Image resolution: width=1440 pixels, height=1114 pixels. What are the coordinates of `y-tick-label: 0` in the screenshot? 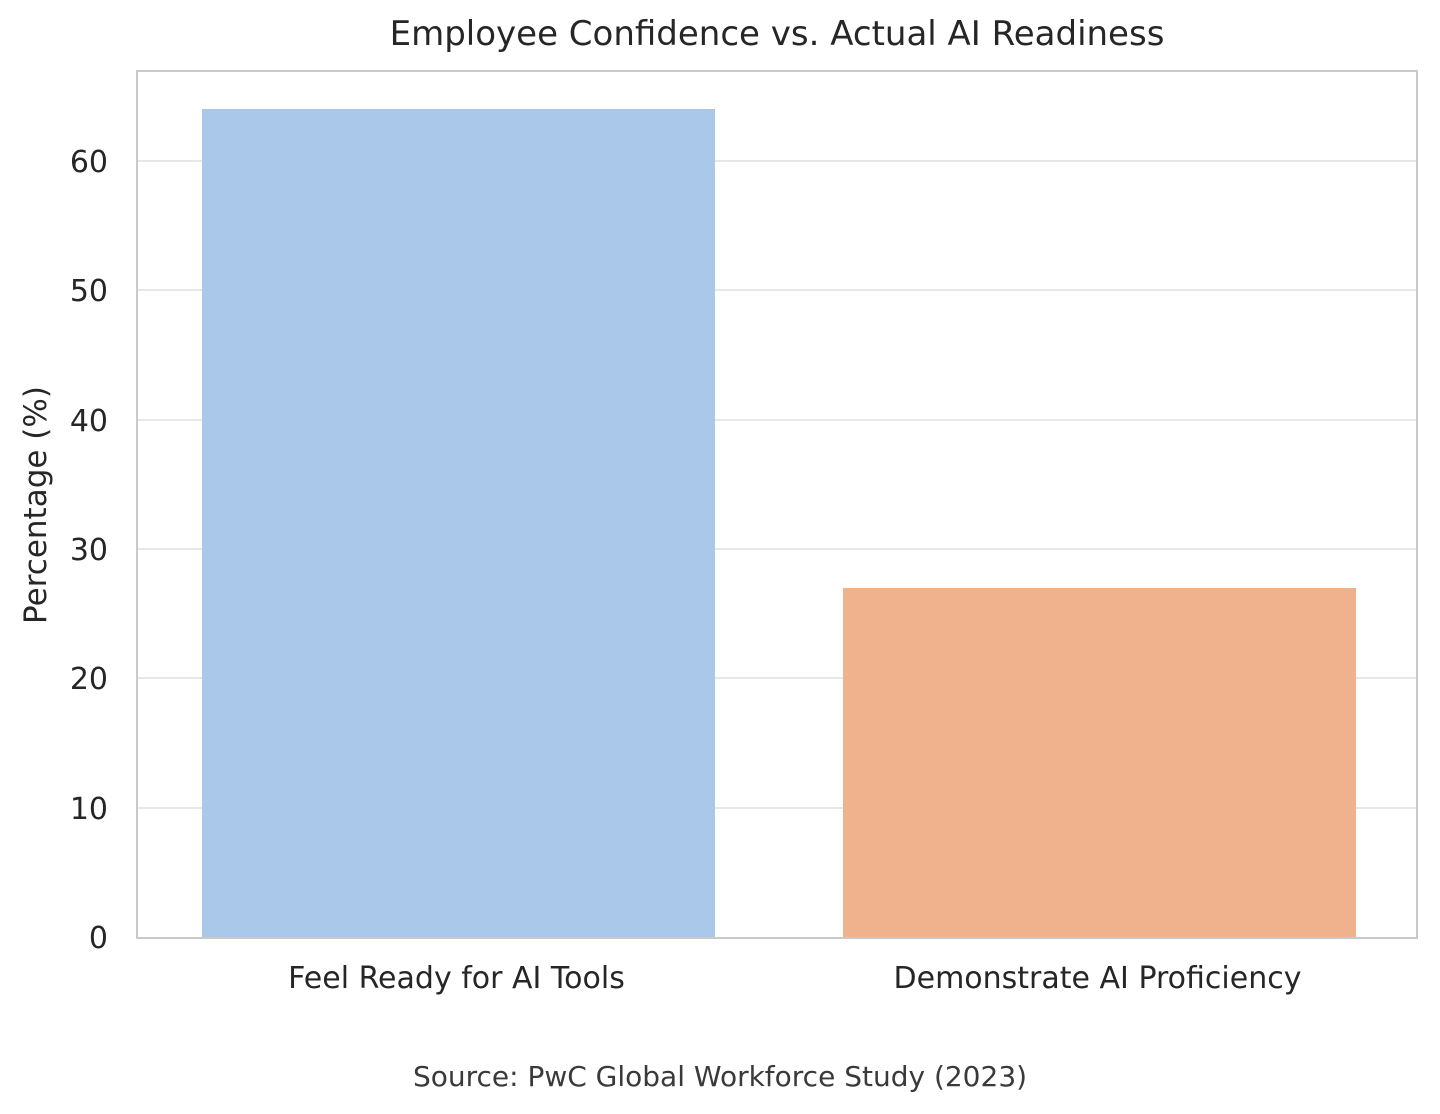 It's located at (98, 938).